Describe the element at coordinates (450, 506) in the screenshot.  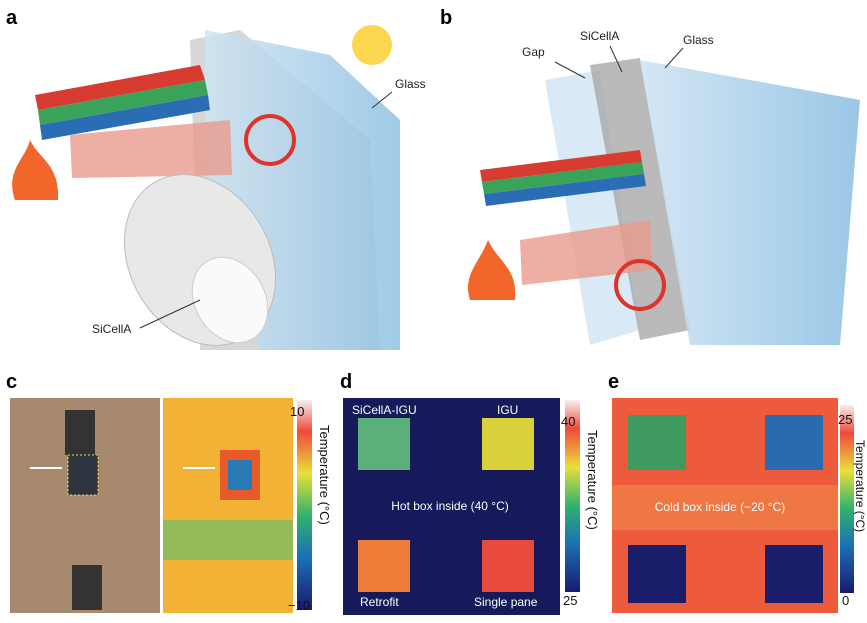
I see `annotation: Hot box inside (40 °C)` at that location.